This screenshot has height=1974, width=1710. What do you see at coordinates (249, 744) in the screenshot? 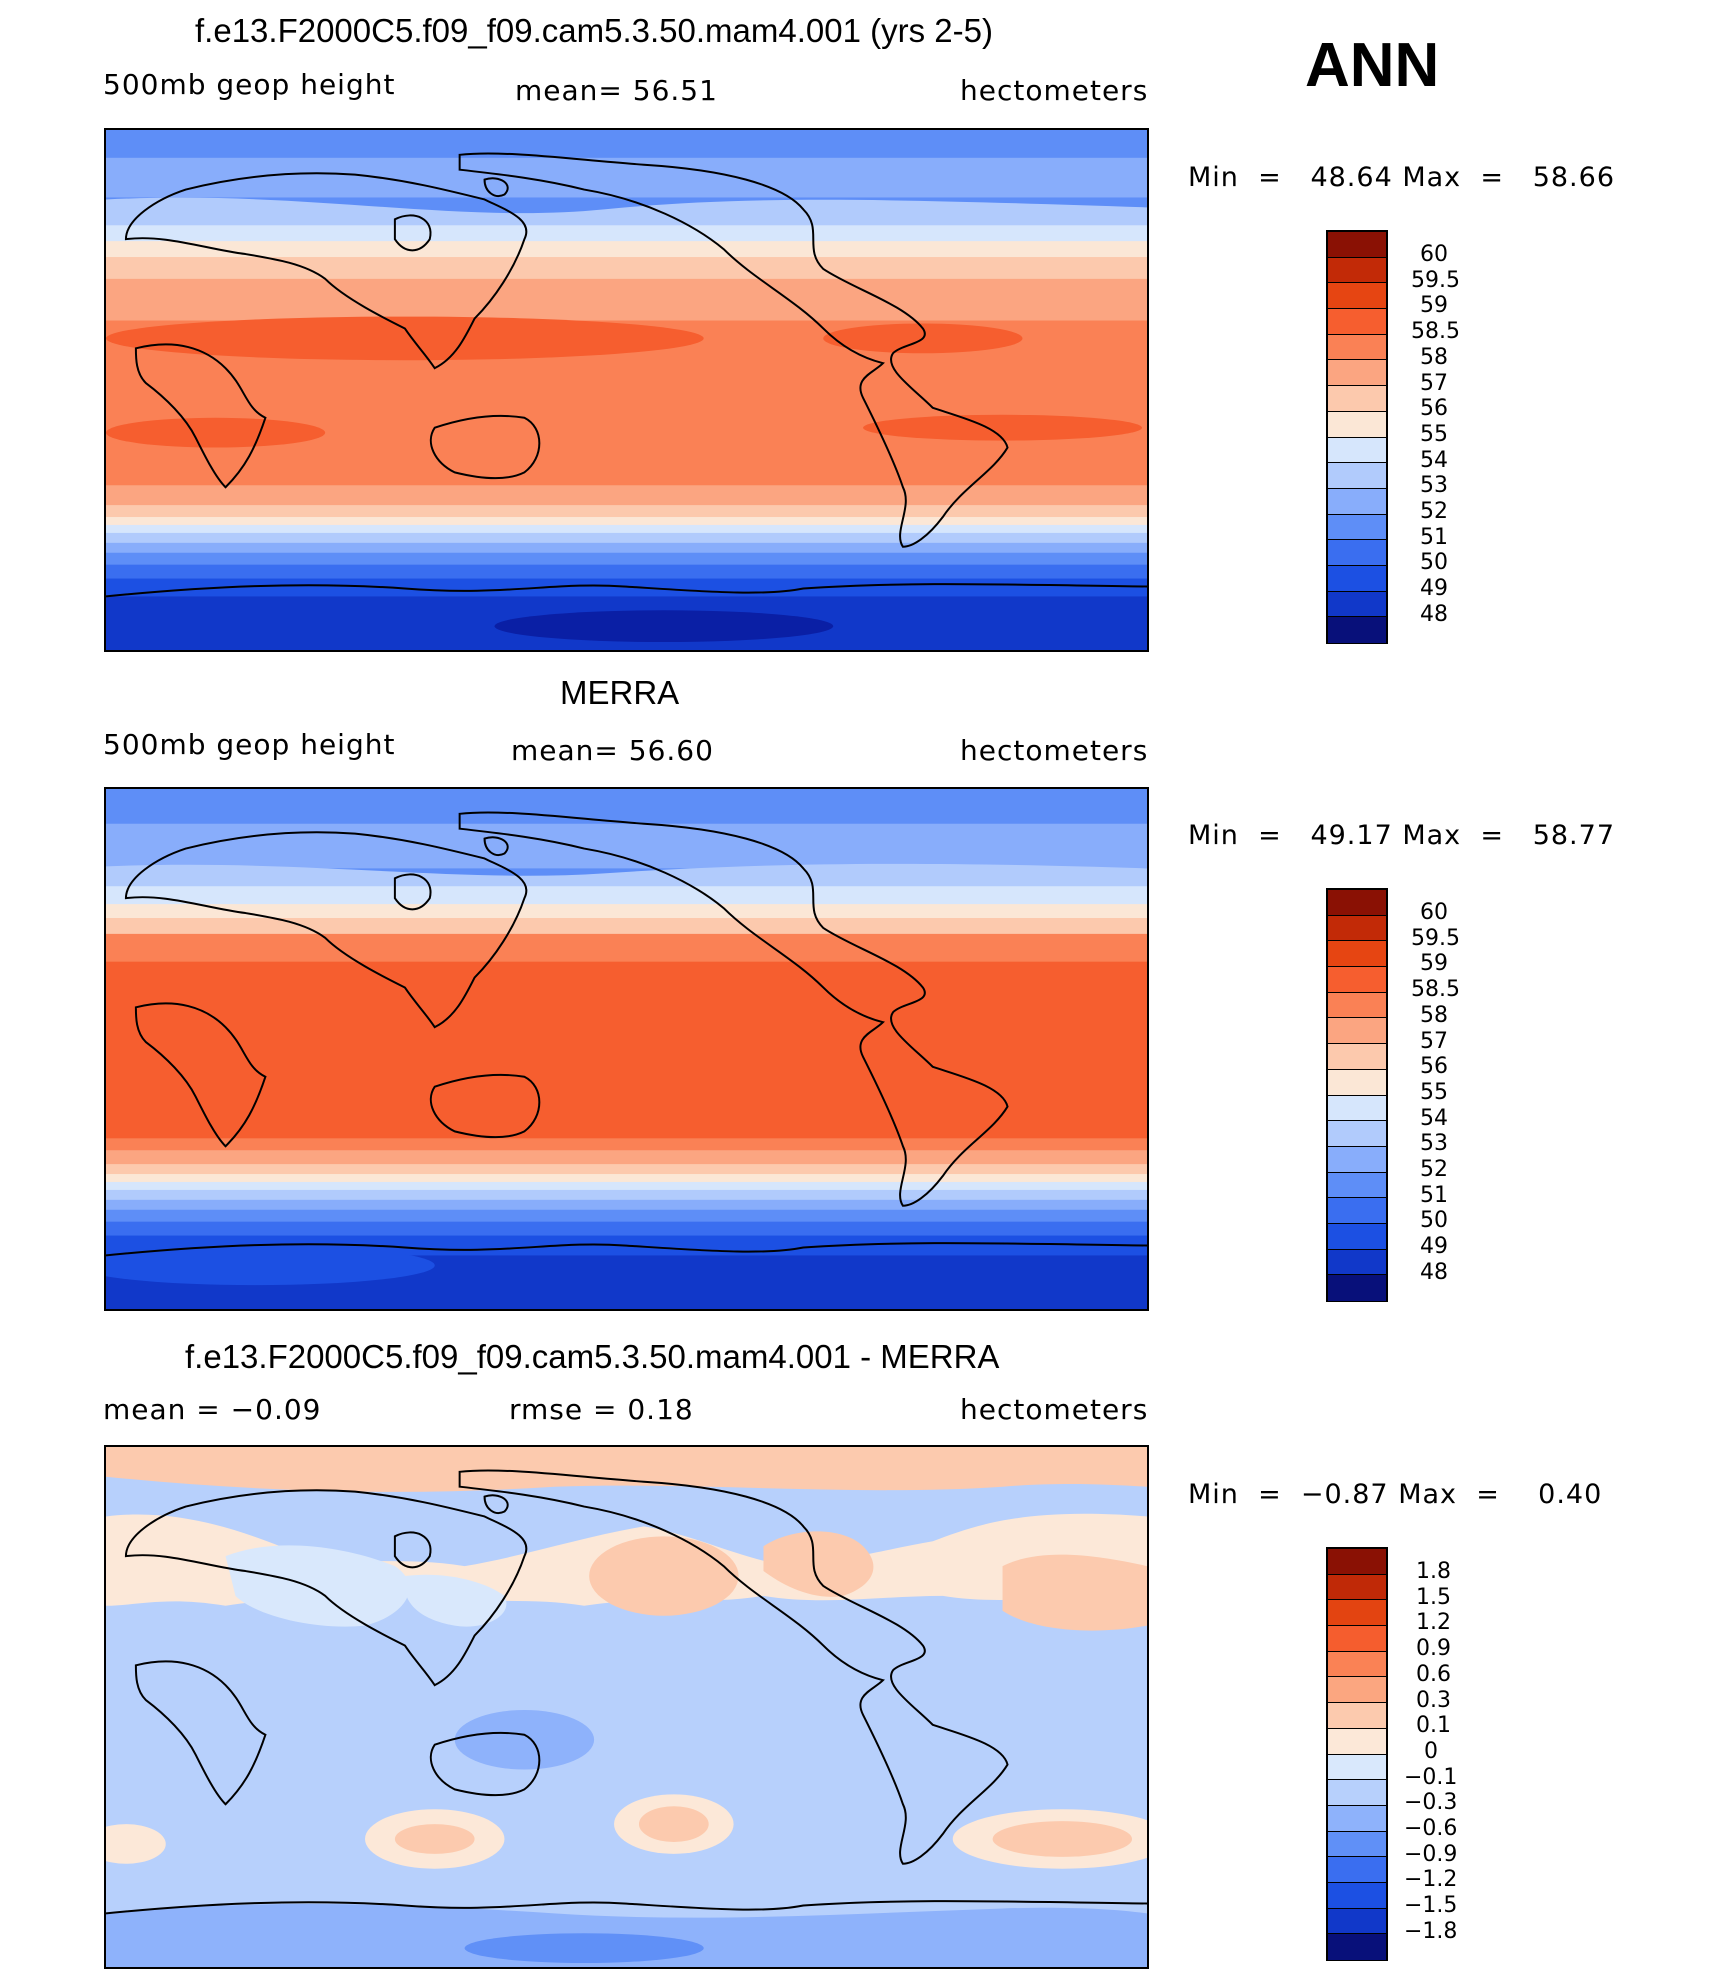
I see `field-label-obs: 500mb geop height` at bounding box center [249, 744].